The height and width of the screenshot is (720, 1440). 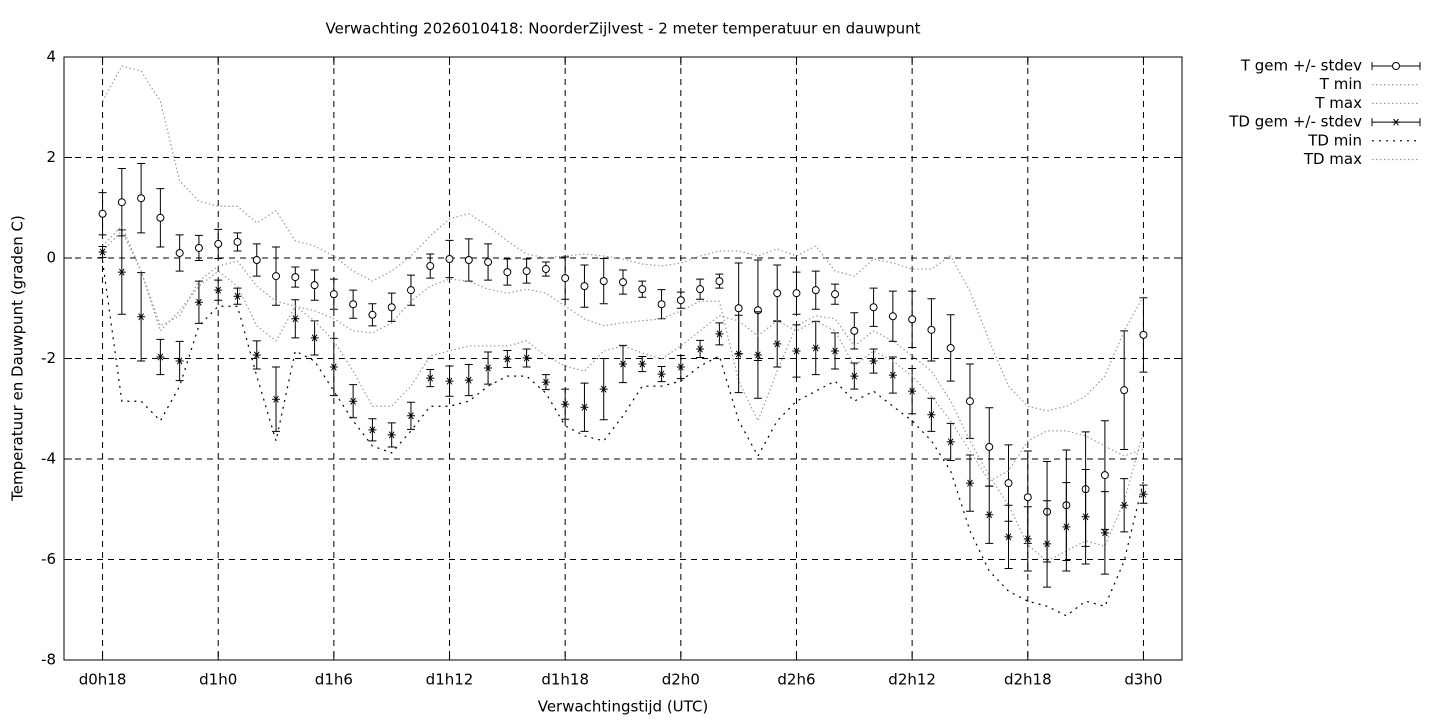 What do you see at coordinates (51, 258) in the screenshot?
I see `y-tick-label: 0` at bounding box center [51, 258].